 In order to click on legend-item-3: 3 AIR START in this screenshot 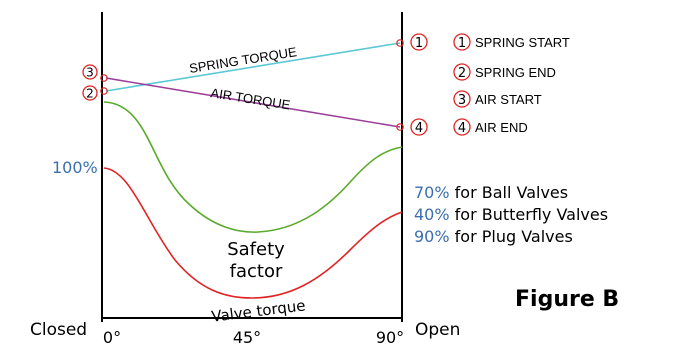, I will do `click(497, 99)`.